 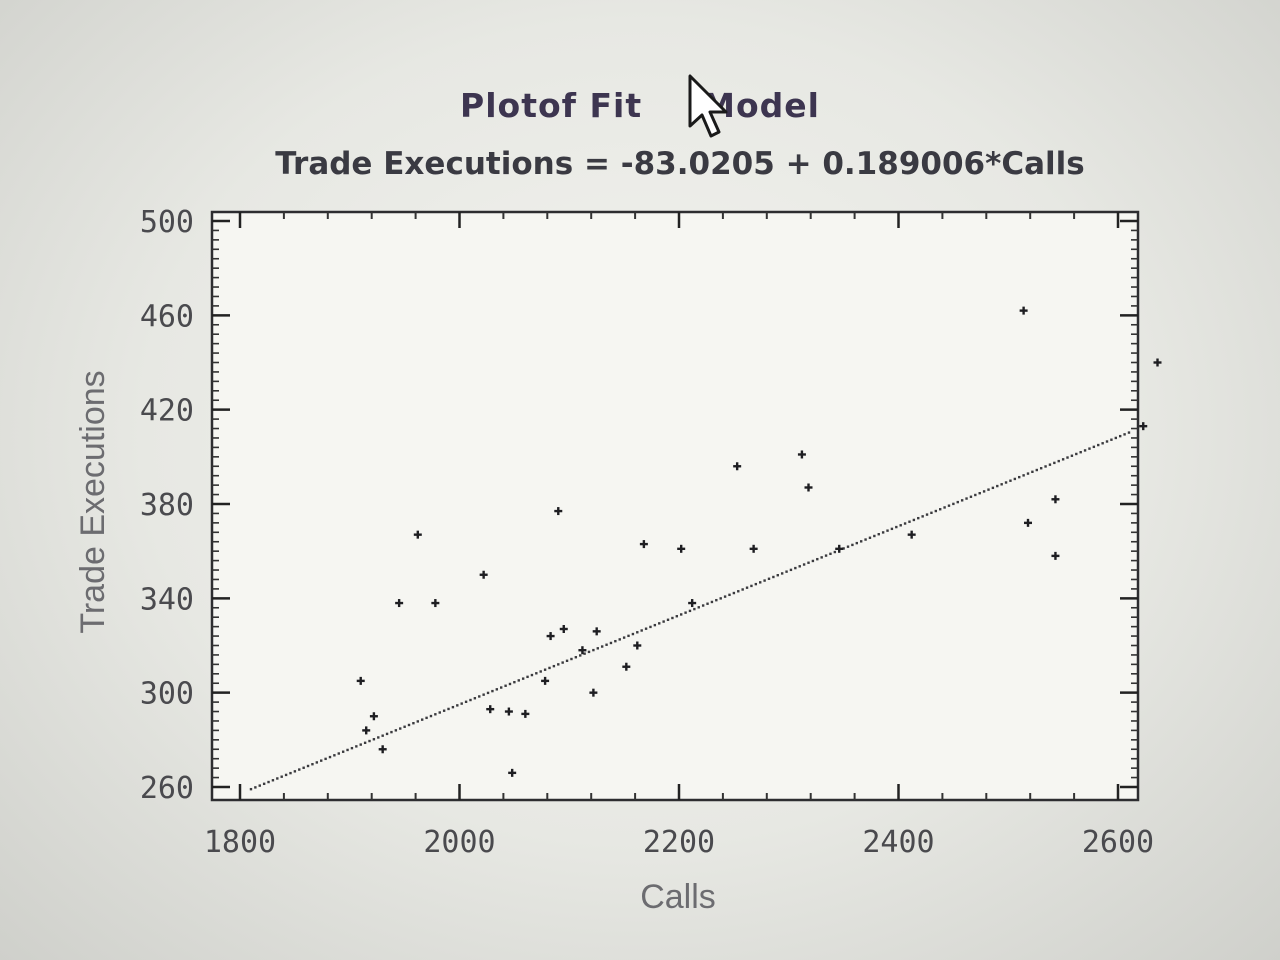 I want to click on y-tick-label: 300, so click(x=167, y=694).